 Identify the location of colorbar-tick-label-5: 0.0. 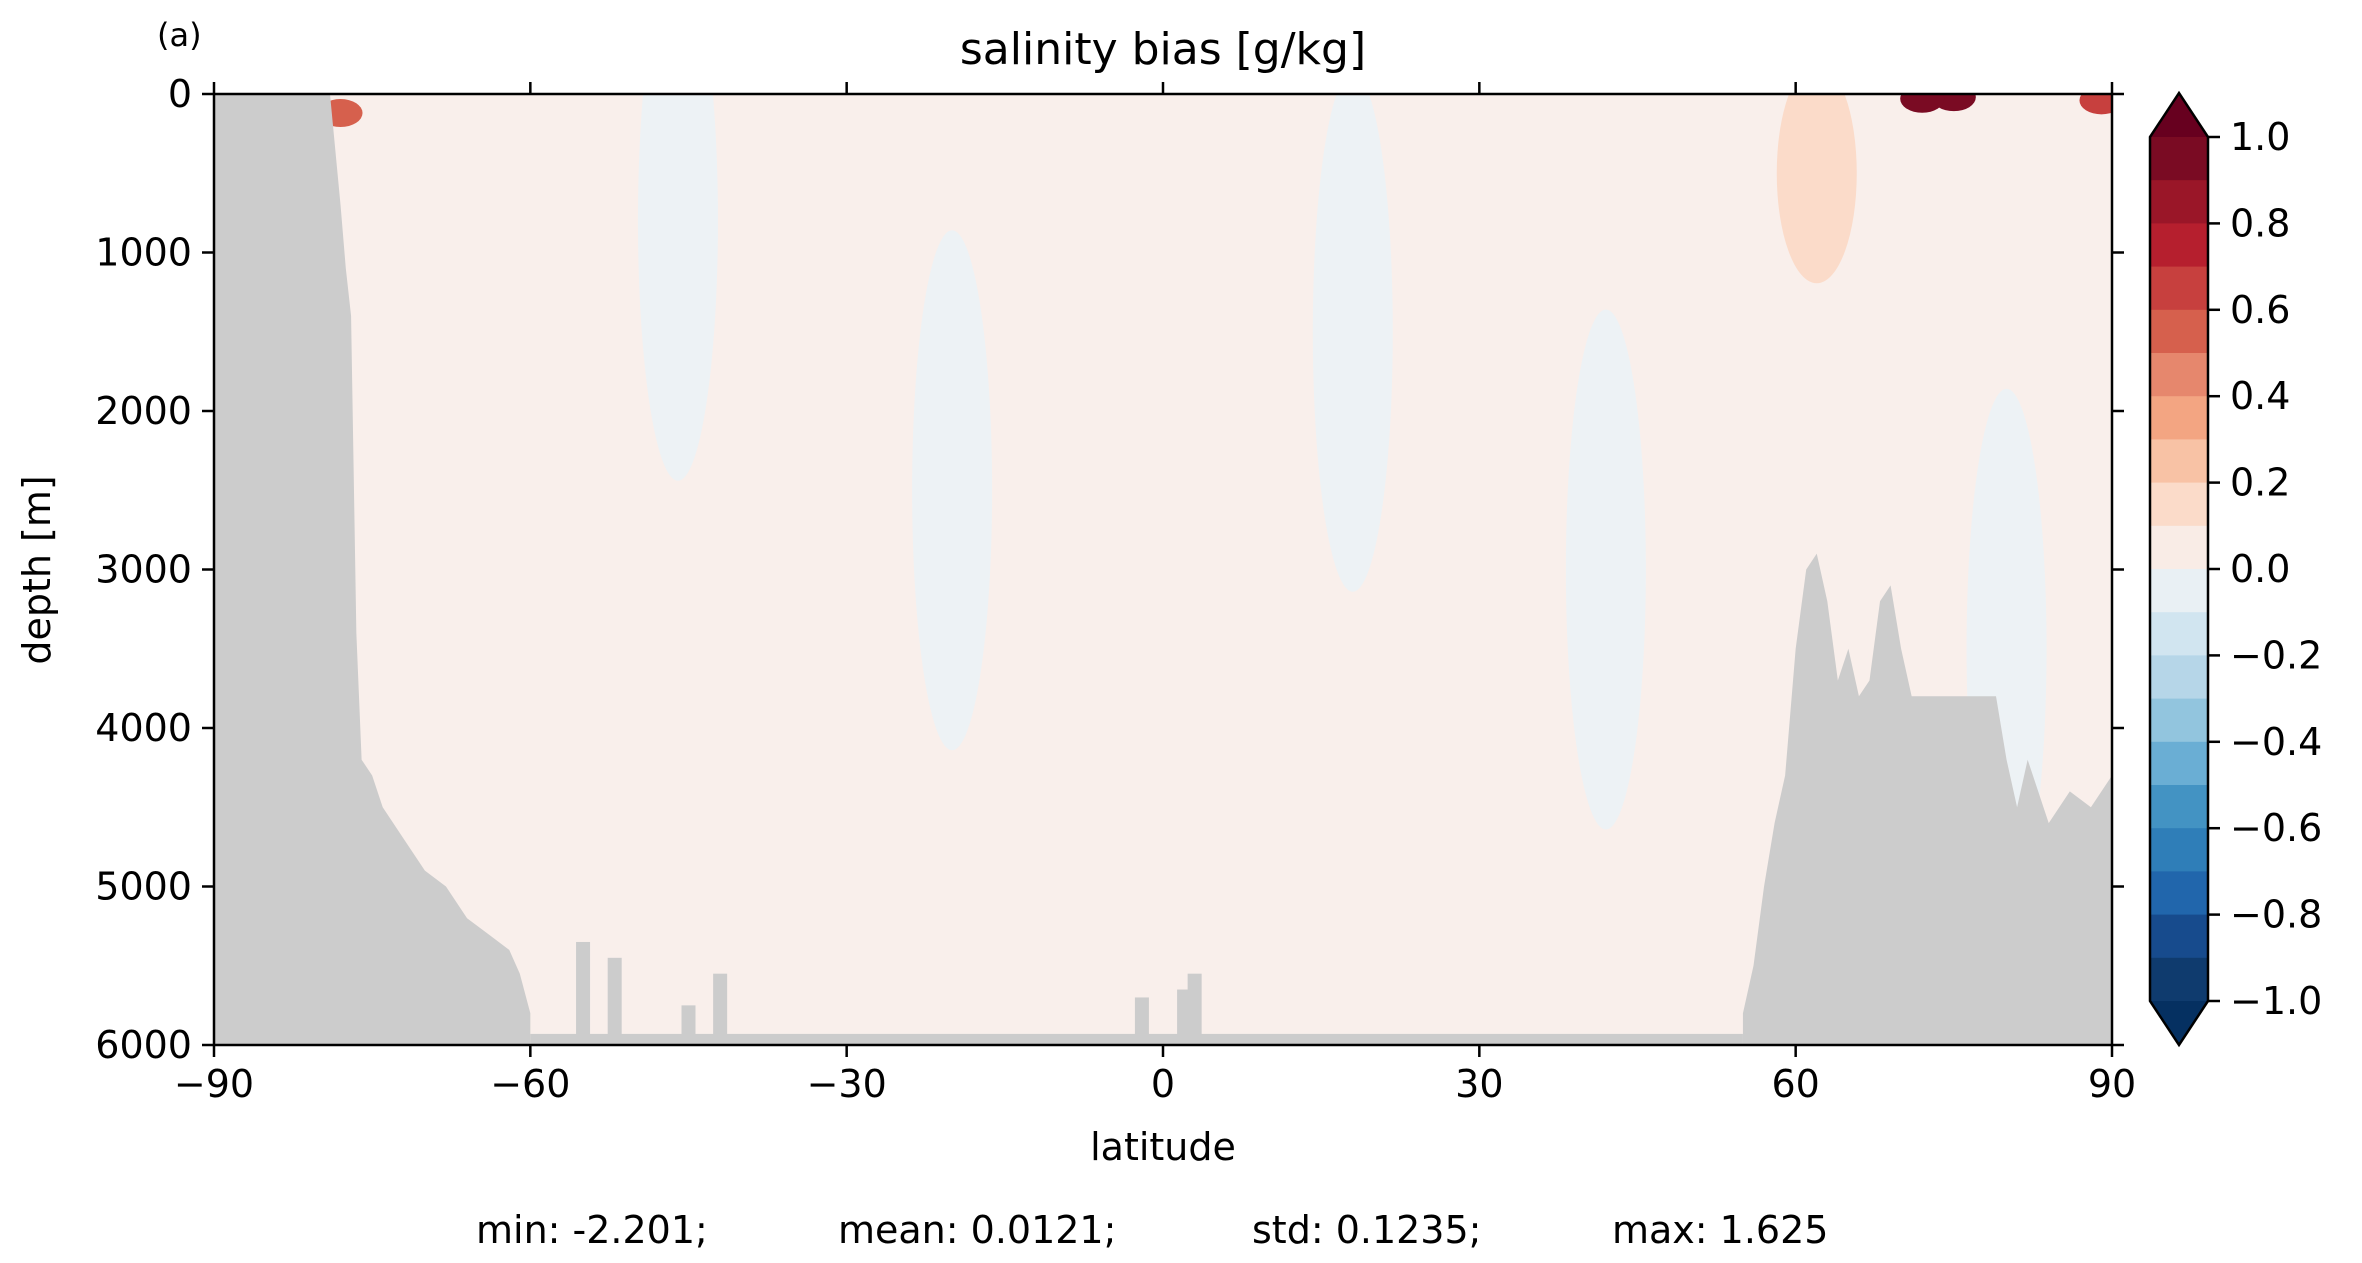
(2260, 569).